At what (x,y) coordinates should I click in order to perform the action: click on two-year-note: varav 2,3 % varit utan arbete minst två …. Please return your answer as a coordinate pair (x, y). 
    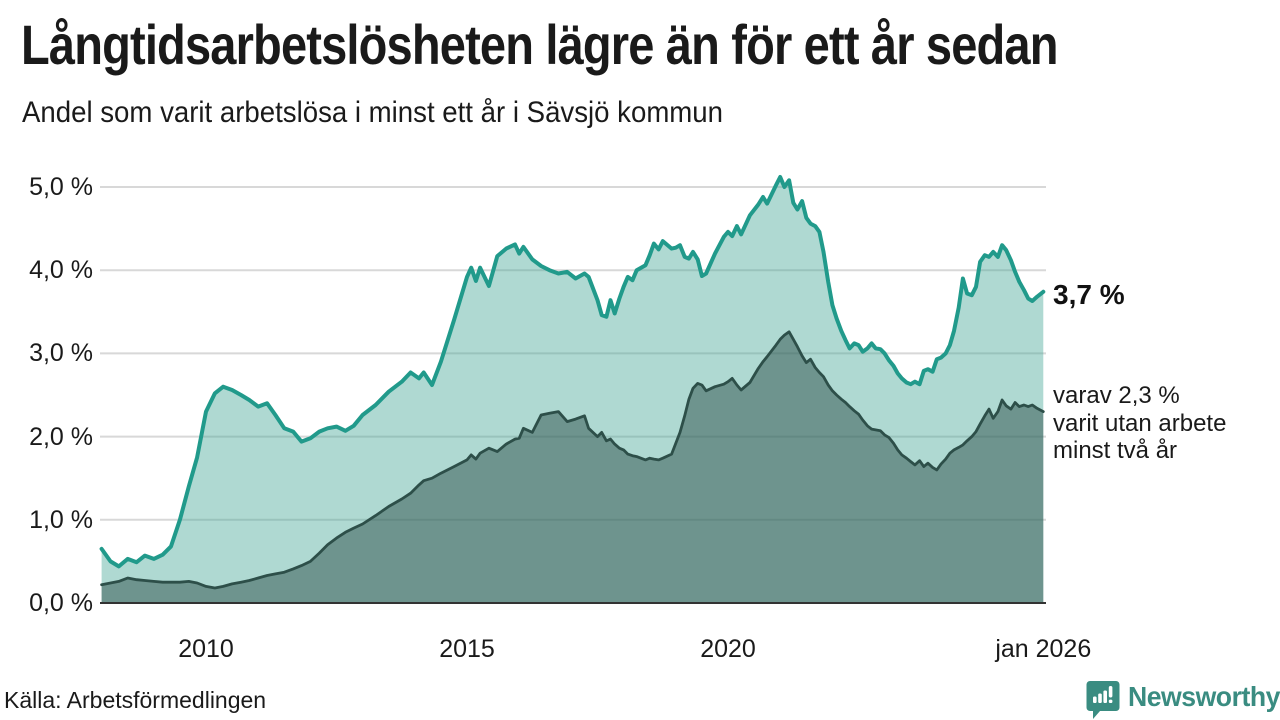
    Looking at the image, I should click on (1139, 423).